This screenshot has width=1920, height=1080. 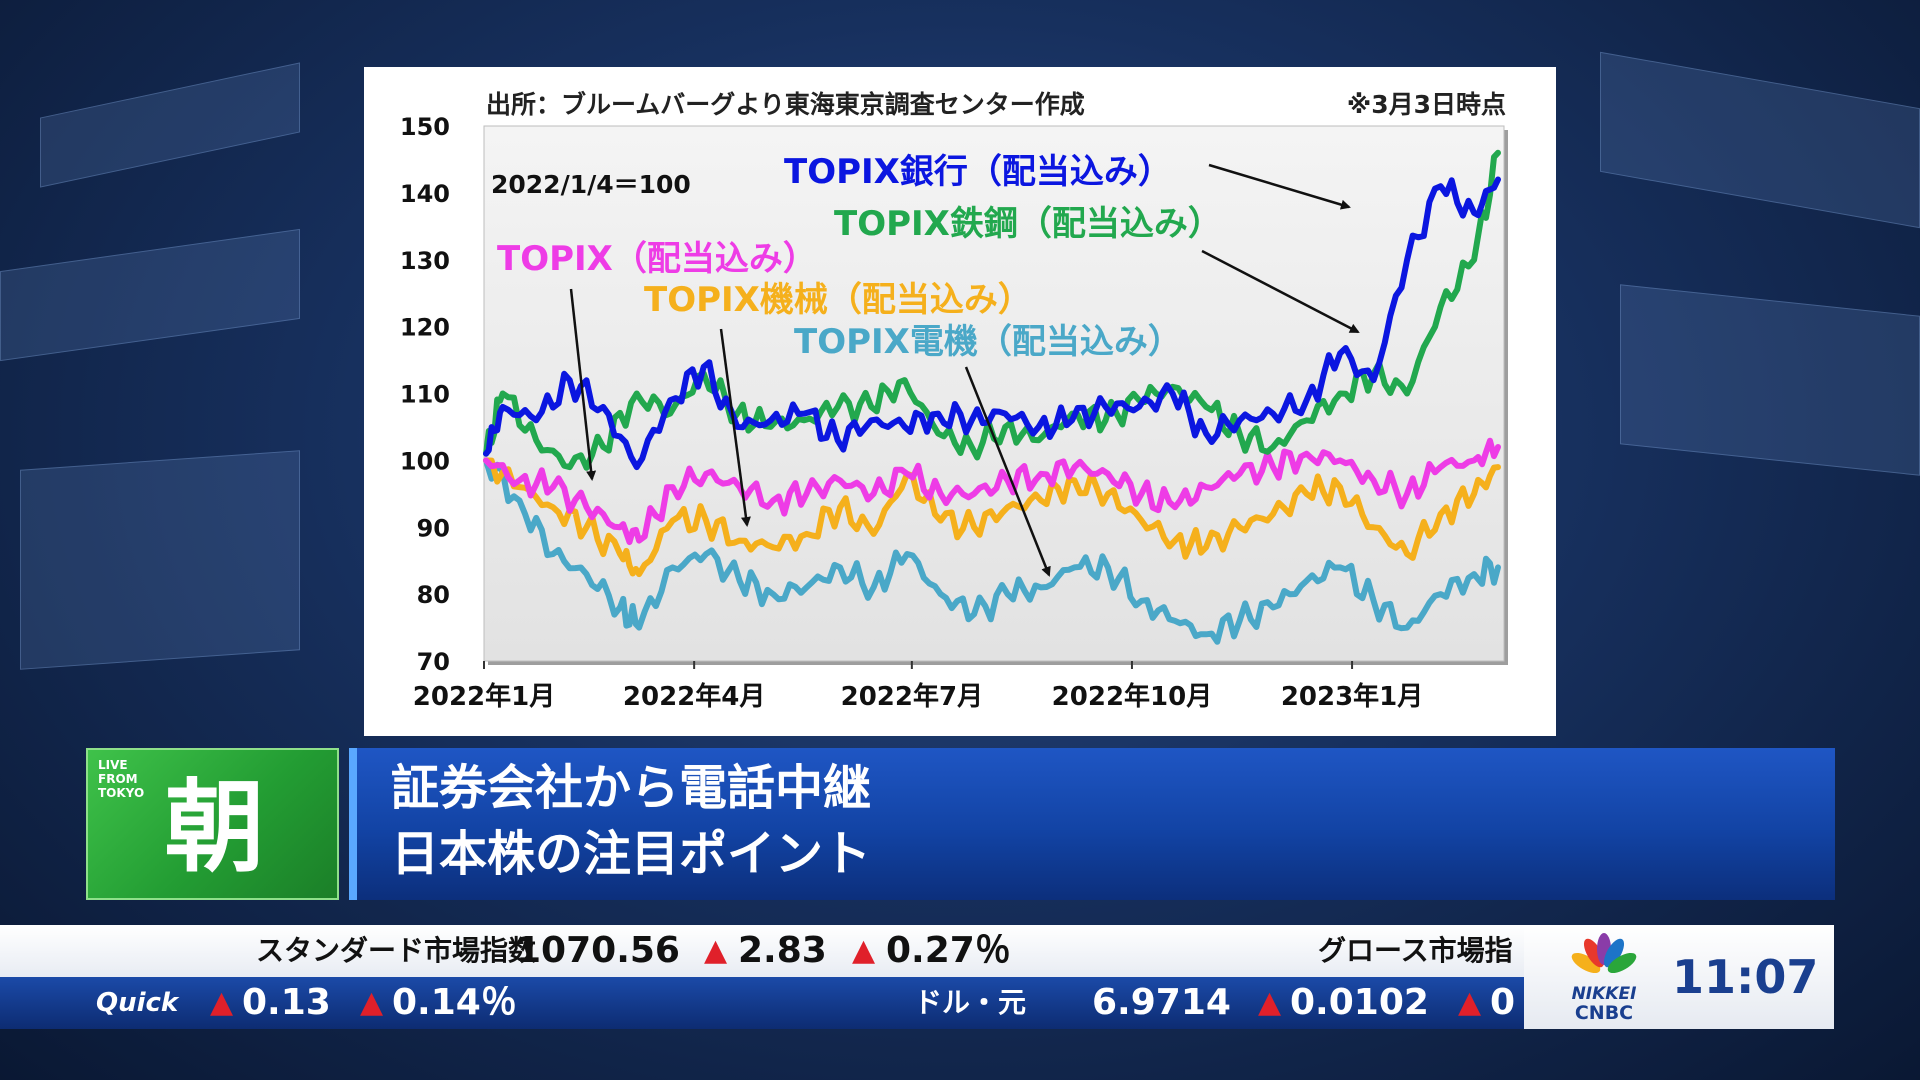 I want to click on ticker-change-standard: 2.83, so click(x=782, y=950).